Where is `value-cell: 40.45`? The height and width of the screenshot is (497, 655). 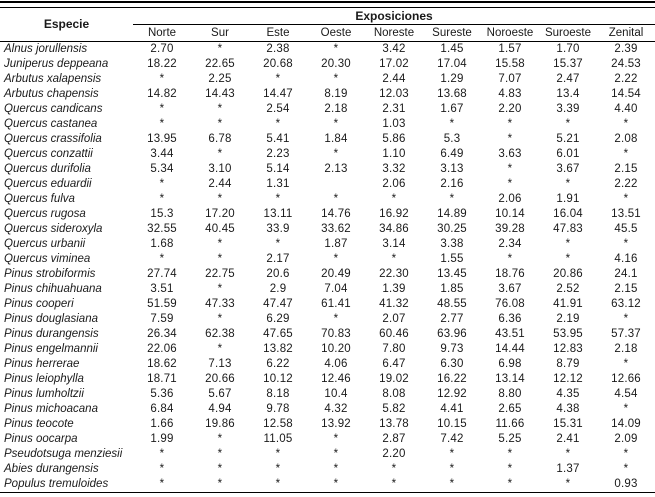 value-cell: 40.45 is located at coordinates (220, 229).